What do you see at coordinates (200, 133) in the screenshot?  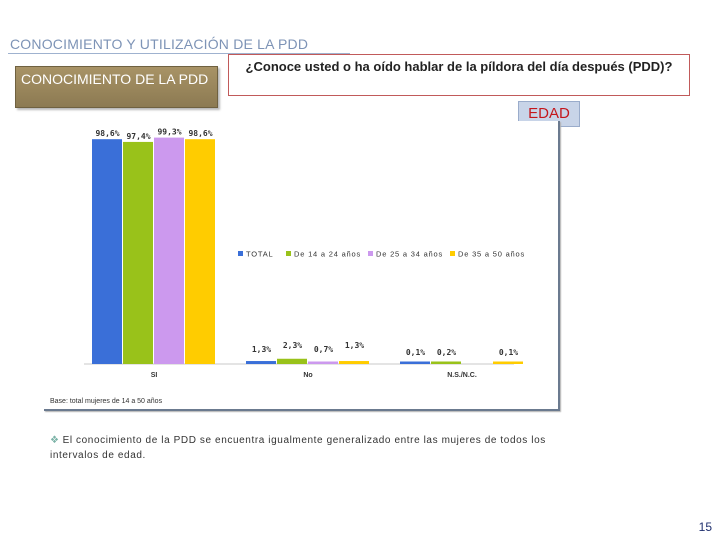 I see `data-label-0-3: 98,6%` at bounding box center [200, 133].